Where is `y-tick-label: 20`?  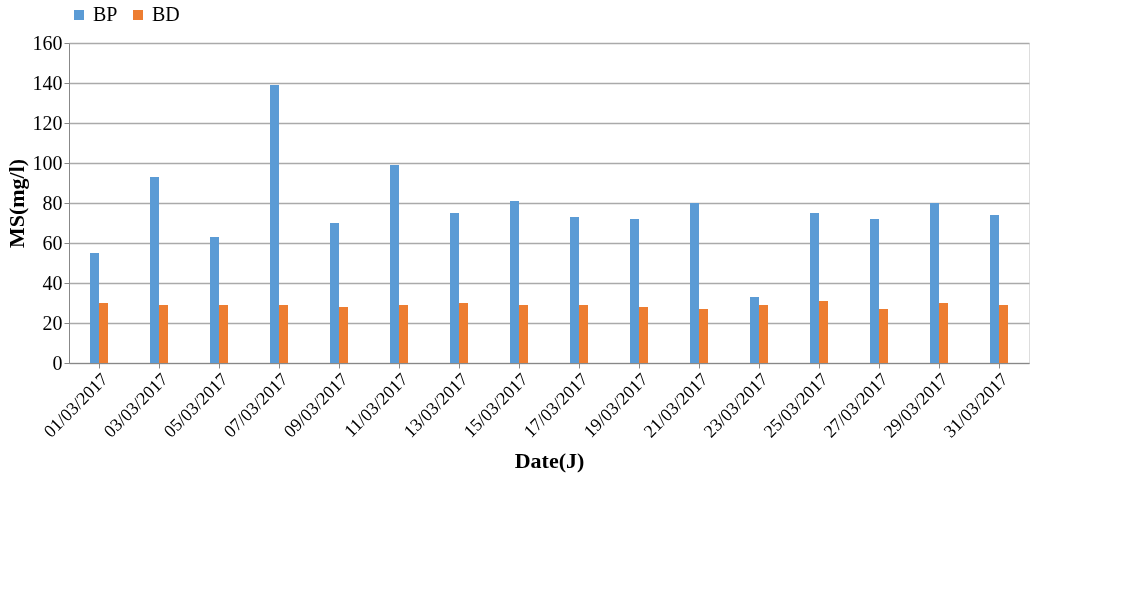
y-tick-label: 20 is located at coordinates (52, 322).